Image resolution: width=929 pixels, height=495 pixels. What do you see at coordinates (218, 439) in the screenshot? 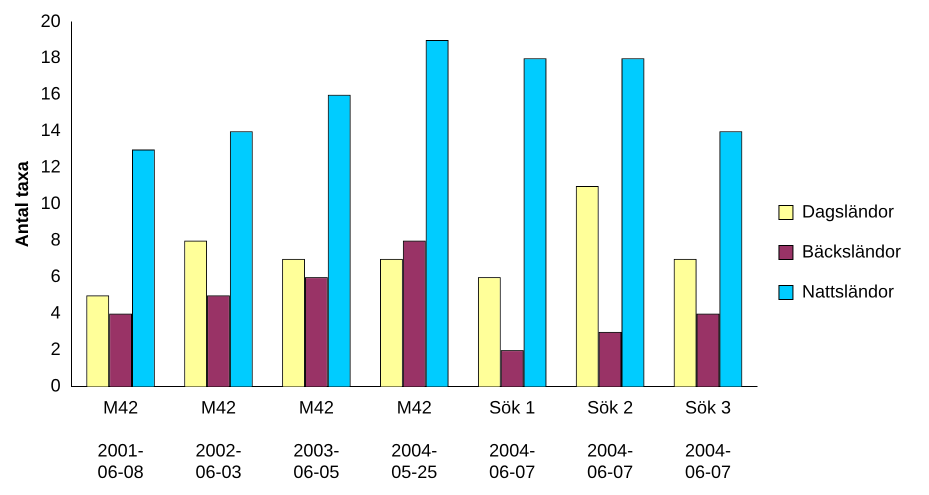
I see `category-label: M42 2002-06-03` at bounding box center [218, 439].